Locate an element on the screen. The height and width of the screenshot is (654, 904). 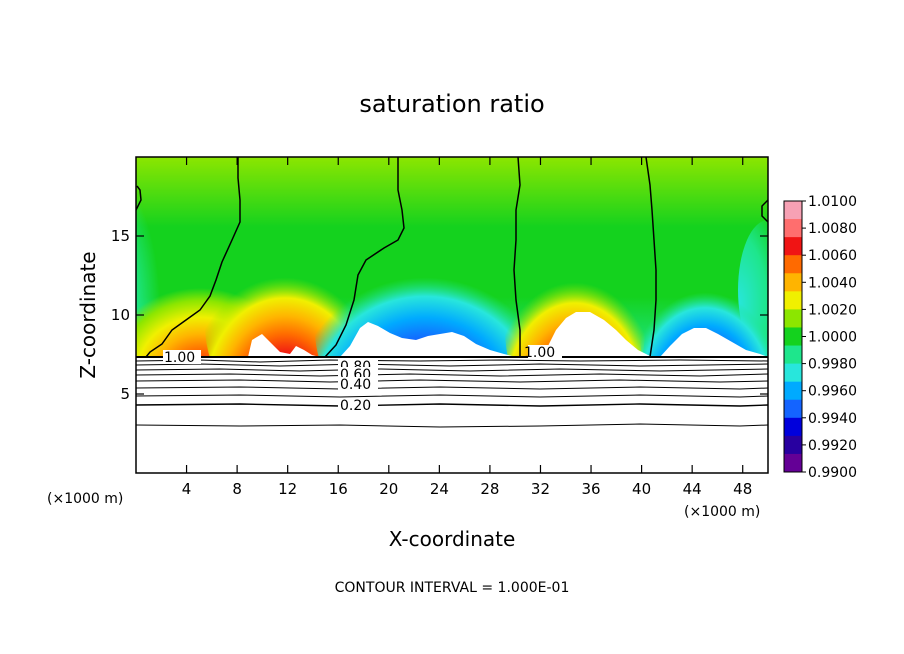
x-tick-label: 8 is located at coordinates (237, 489).